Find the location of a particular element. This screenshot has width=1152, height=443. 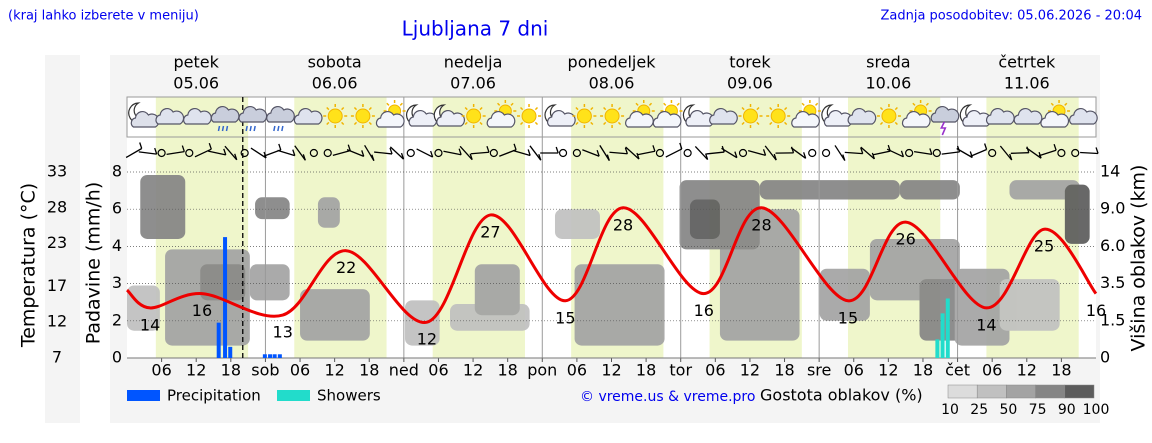

day-date: 07.06 is located at coordinates (473, 83).